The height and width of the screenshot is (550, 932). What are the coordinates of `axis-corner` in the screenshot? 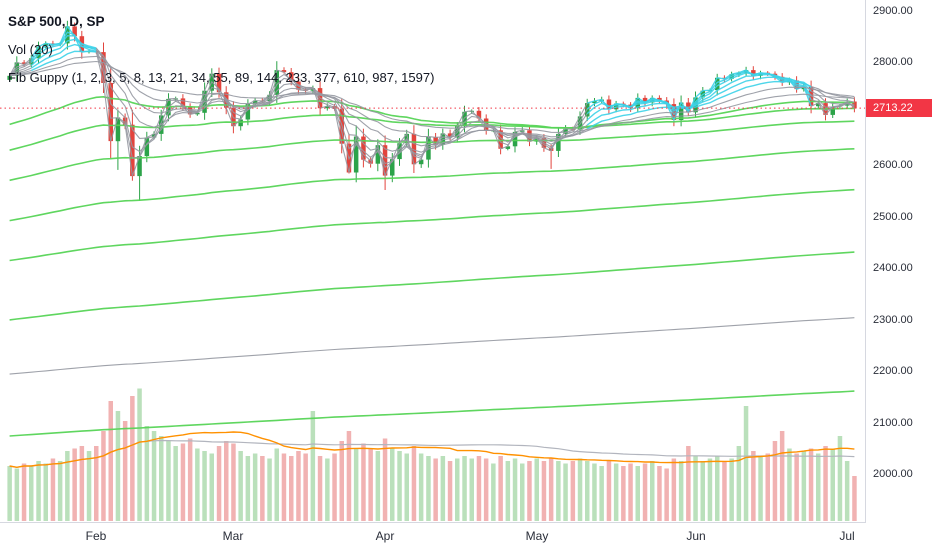 It's located at (899, 536).